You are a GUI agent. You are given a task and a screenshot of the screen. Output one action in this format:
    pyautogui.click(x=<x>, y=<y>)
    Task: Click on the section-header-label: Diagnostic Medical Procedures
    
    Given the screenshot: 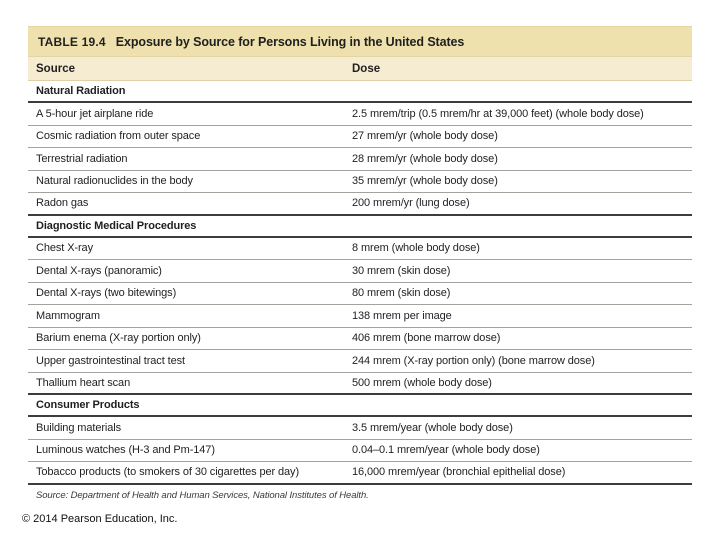 What is the action you would take?
    pyautogui.click(x=116, y=225)
    